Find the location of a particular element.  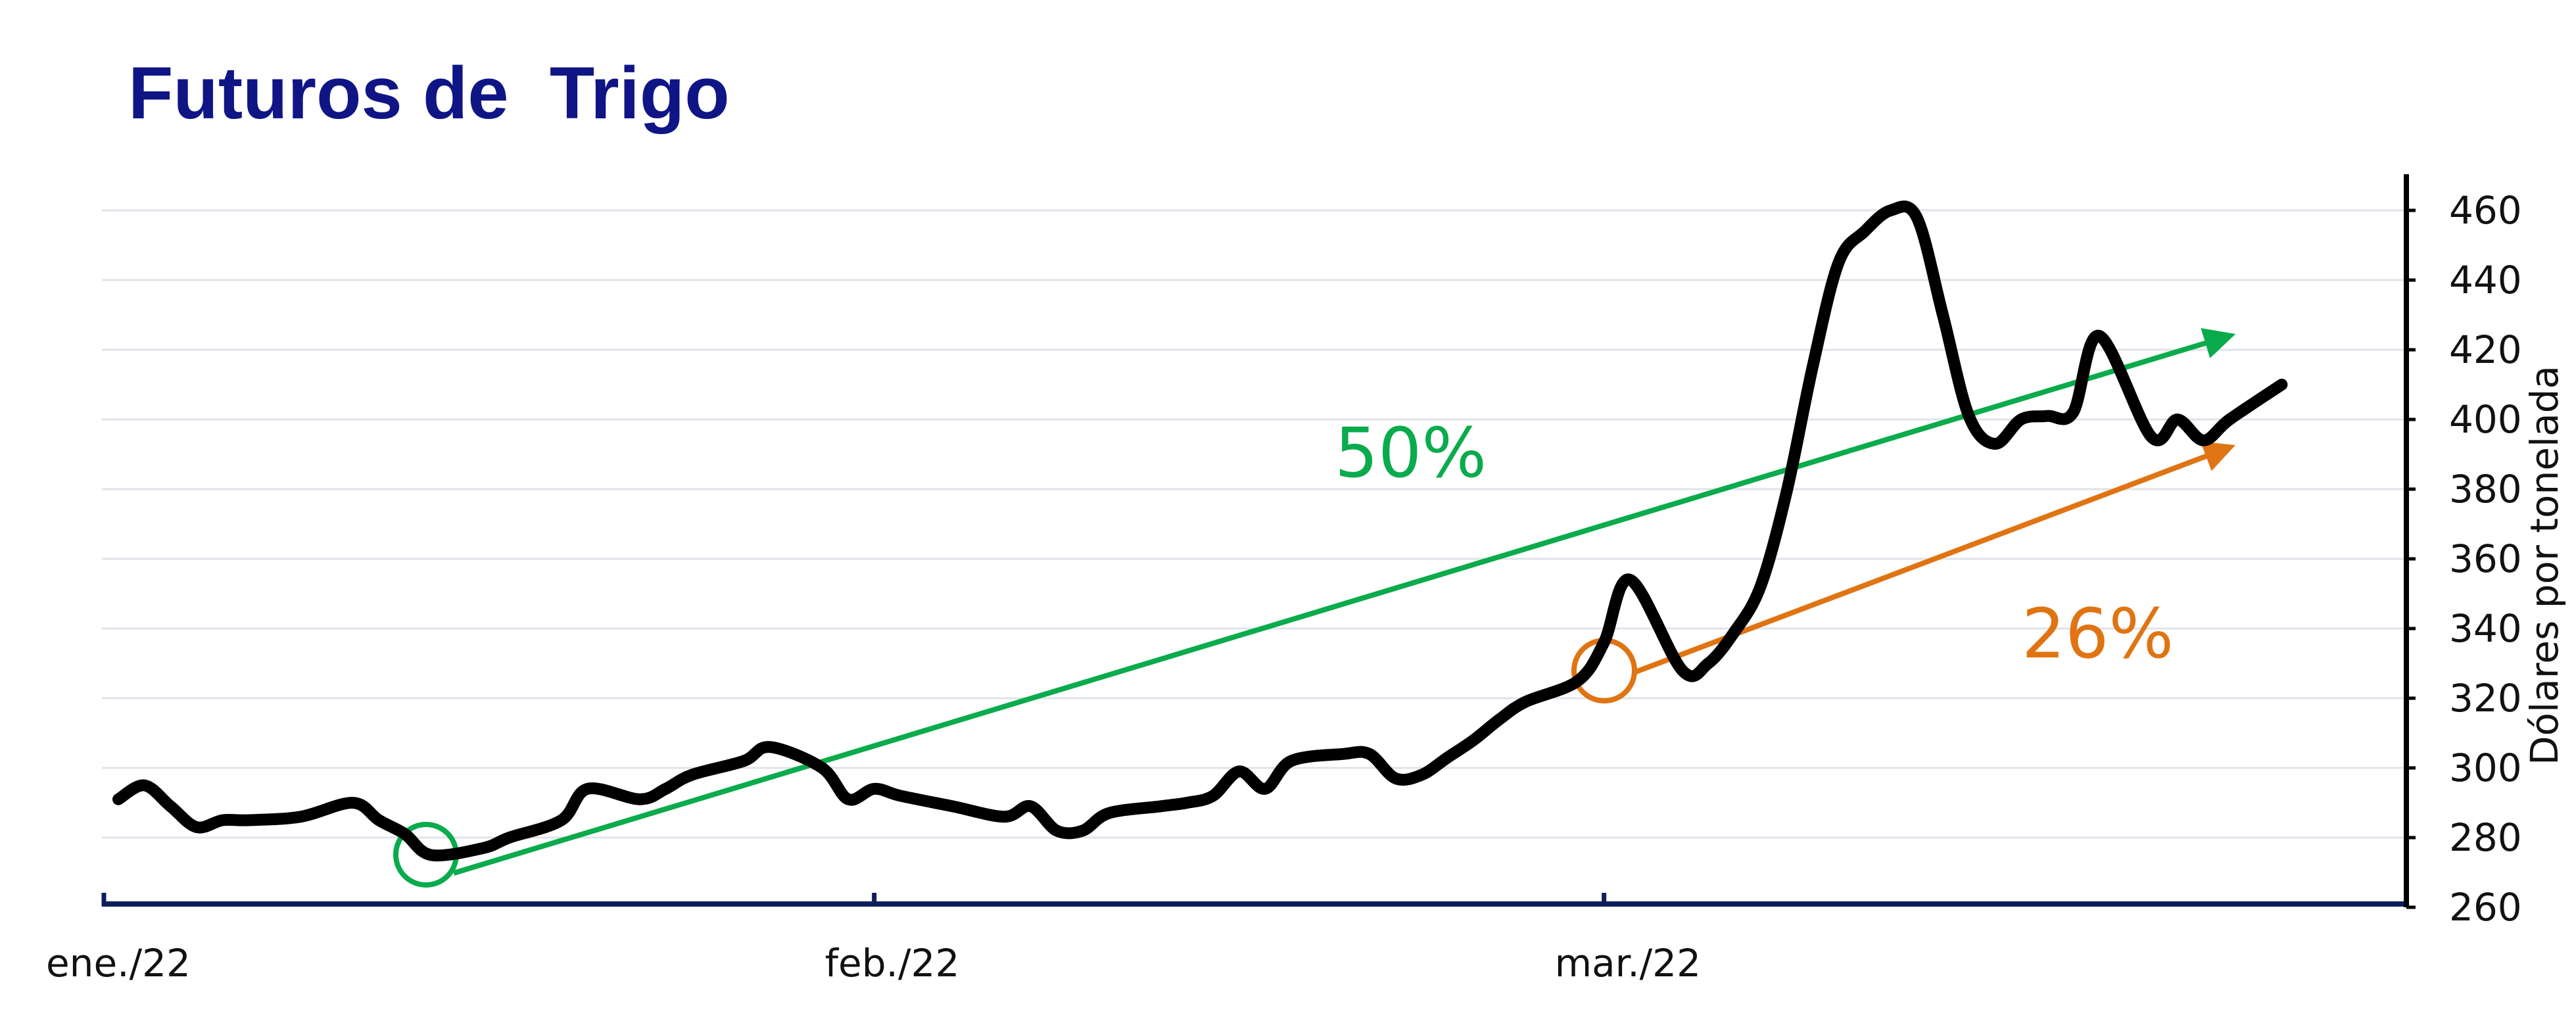

annotation-label: 50% is located at coordinates (1411, 453).